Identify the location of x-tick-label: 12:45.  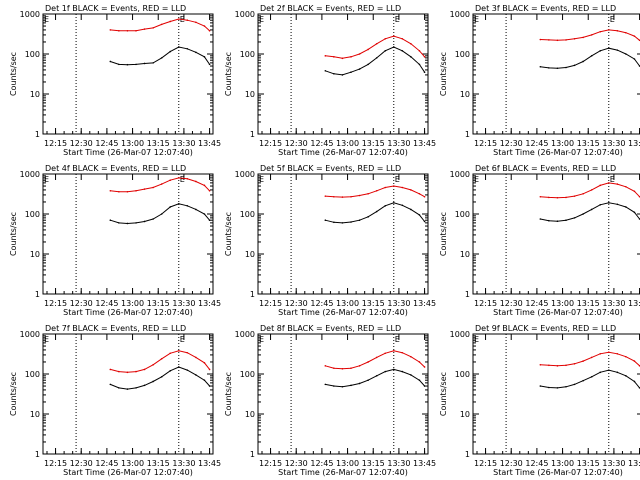
(321, 143).